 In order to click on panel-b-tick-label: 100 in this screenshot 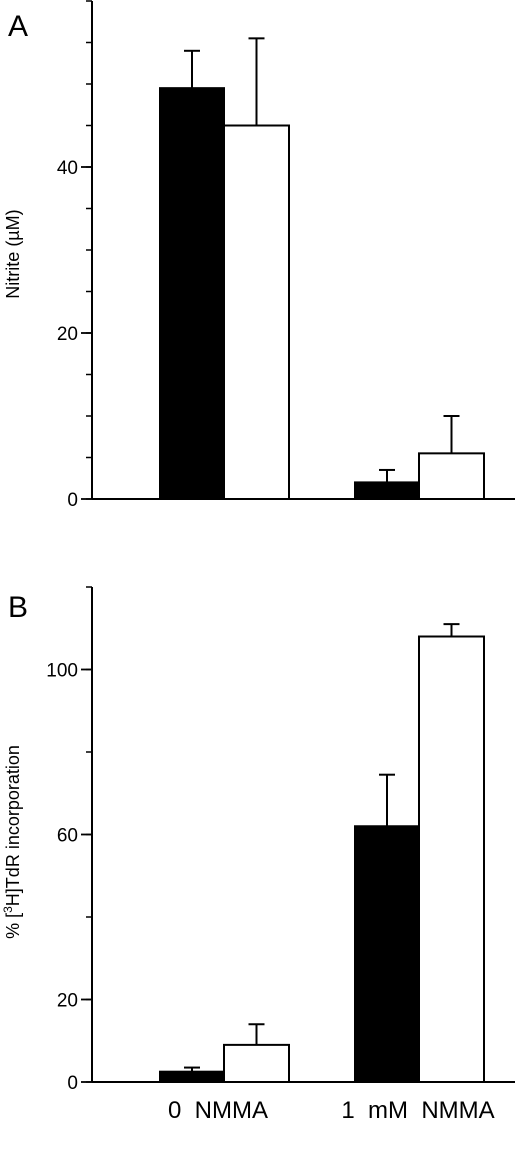, I will do `click(62, 671)`.